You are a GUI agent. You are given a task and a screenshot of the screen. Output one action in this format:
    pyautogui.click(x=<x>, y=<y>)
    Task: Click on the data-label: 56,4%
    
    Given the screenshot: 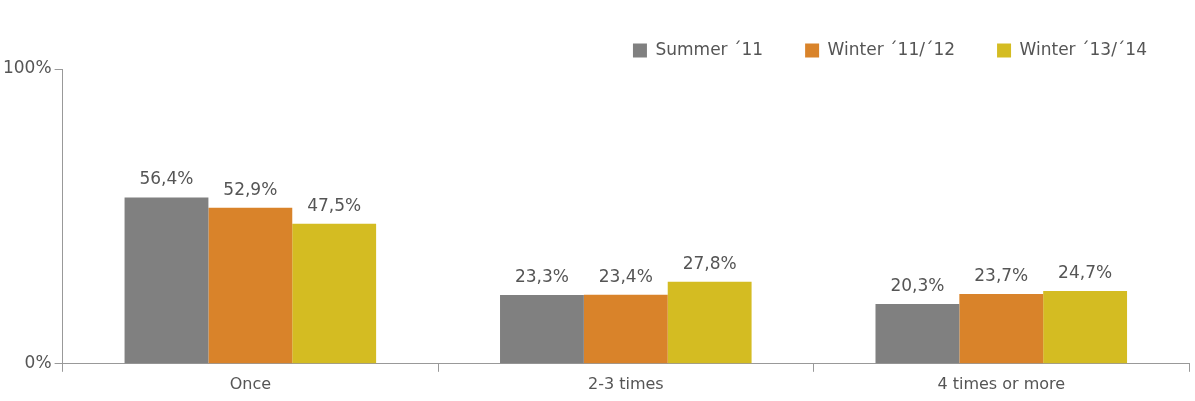 What is the action you would take?
    pyautogui.click(x=166, y=178)
    